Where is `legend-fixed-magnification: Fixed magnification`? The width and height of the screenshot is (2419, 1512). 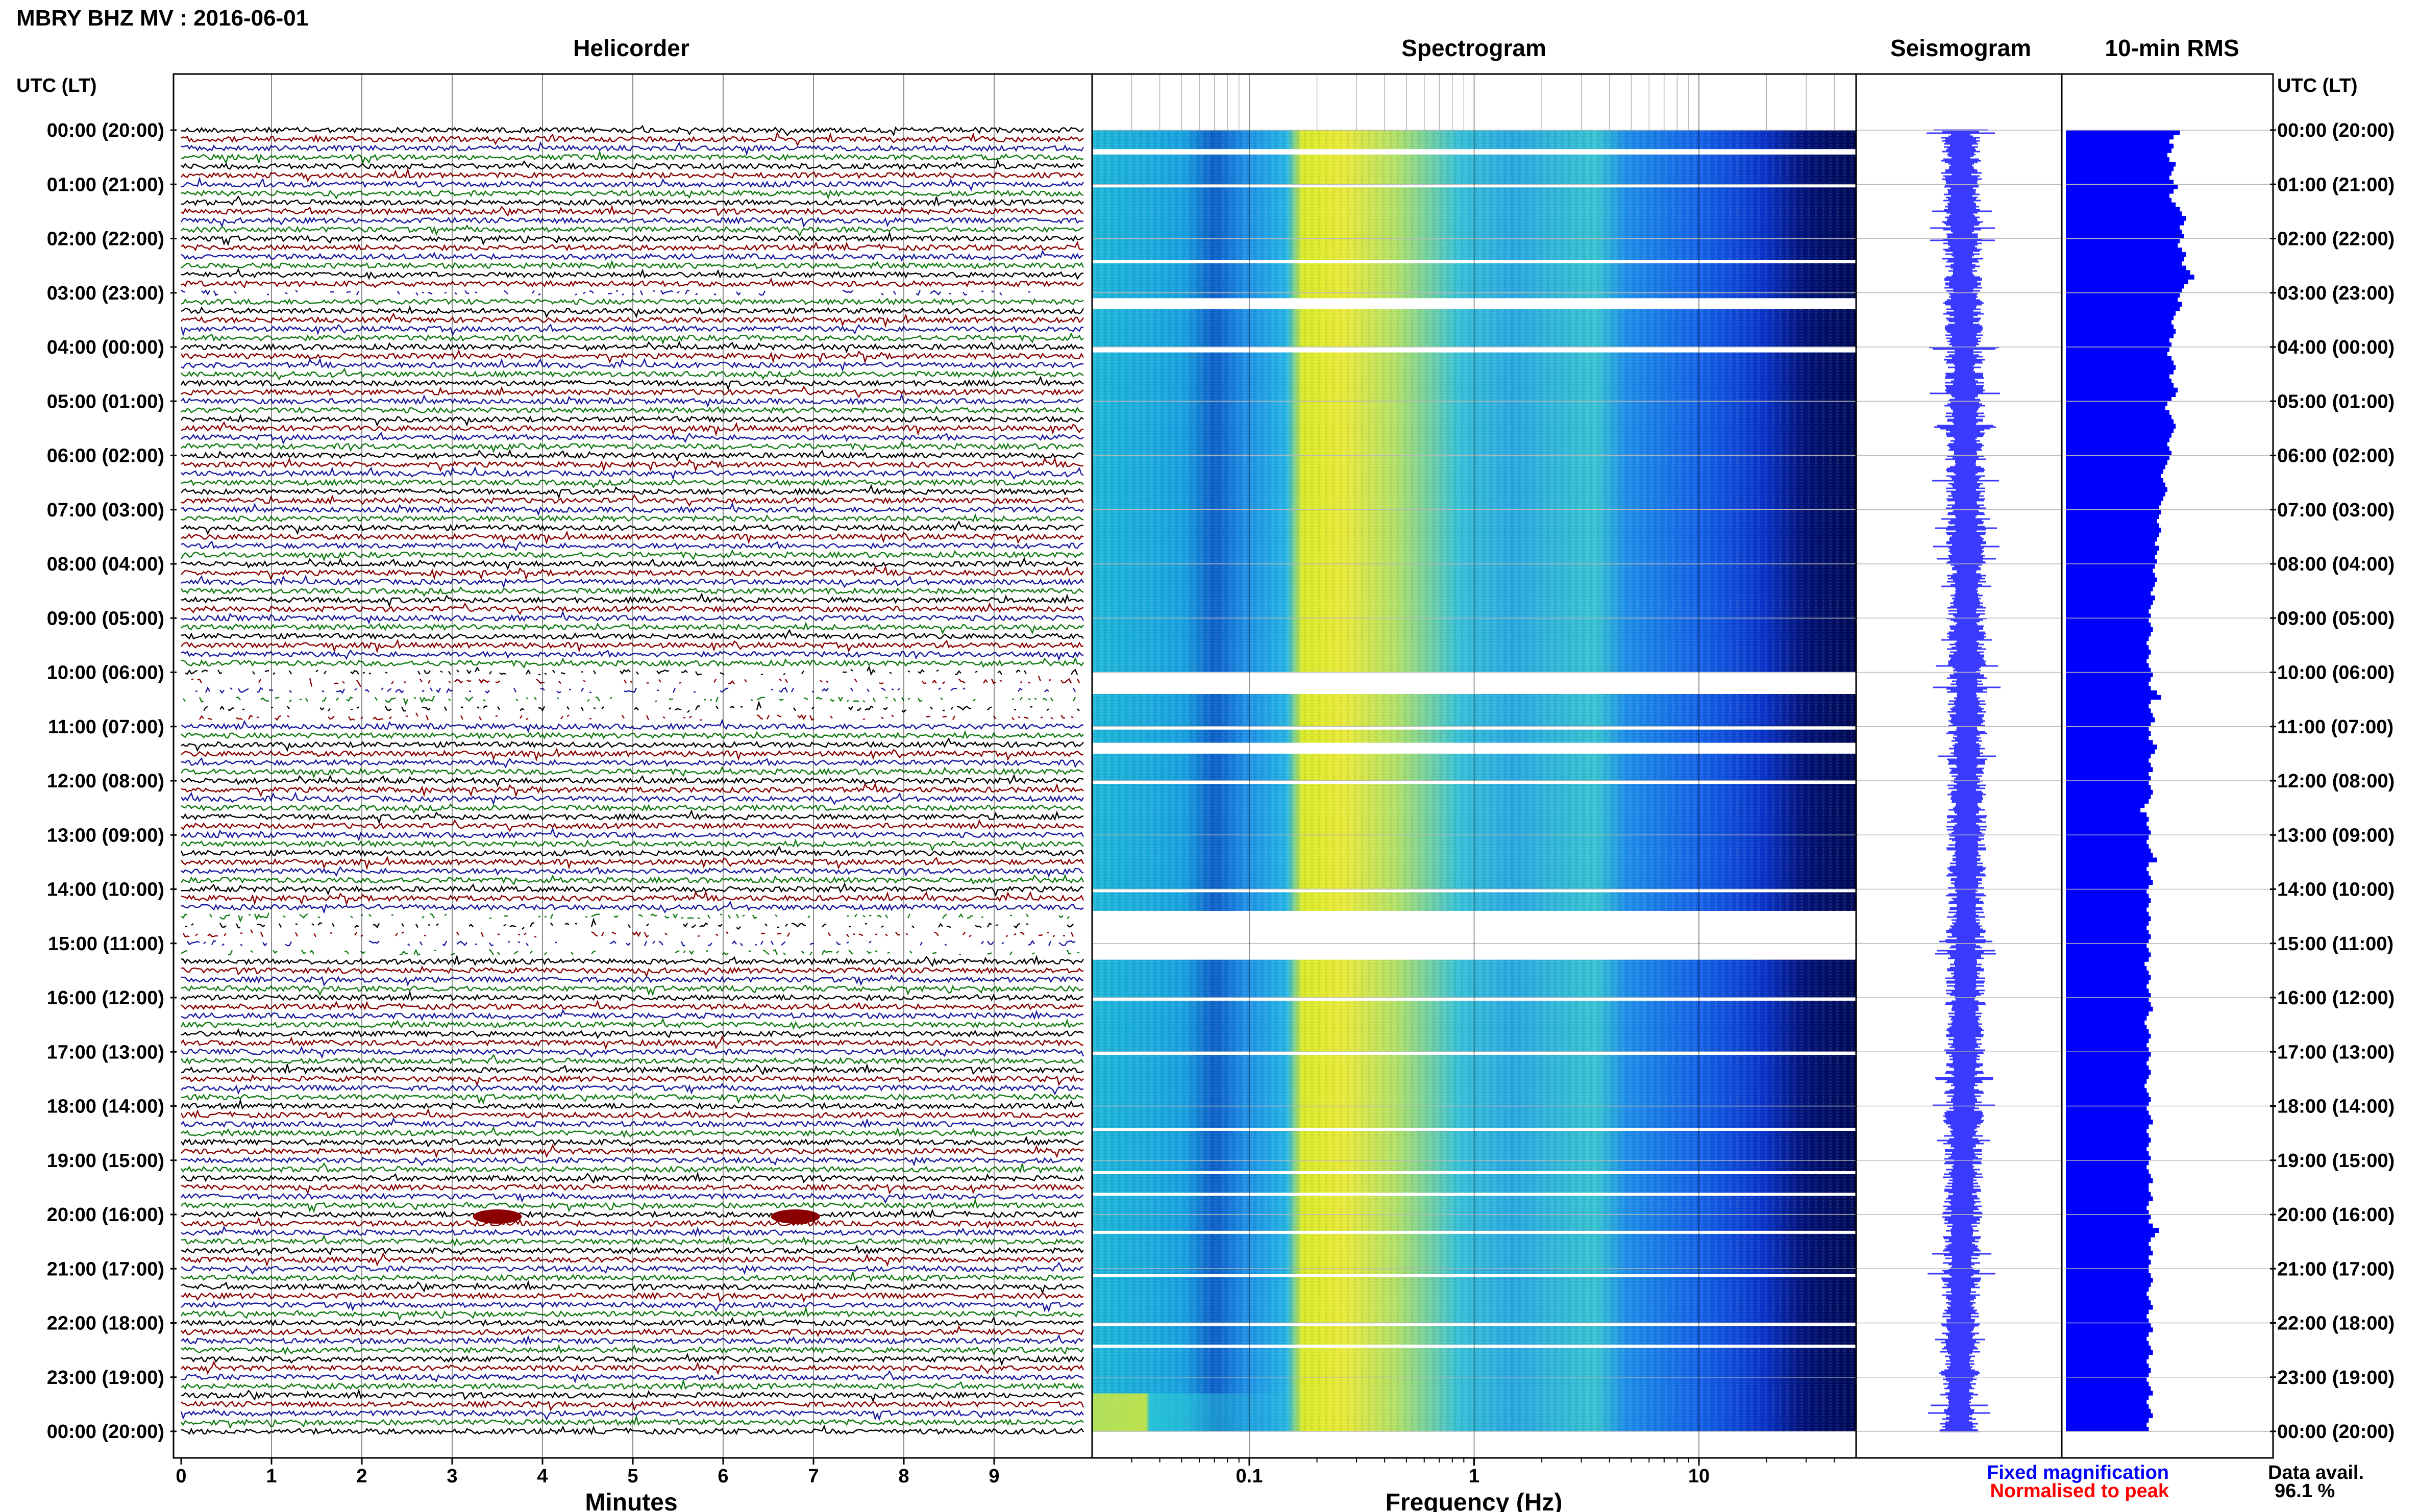 legend-fixed-magnification: Fixed magnification is located at coordinates (2078, 1472).